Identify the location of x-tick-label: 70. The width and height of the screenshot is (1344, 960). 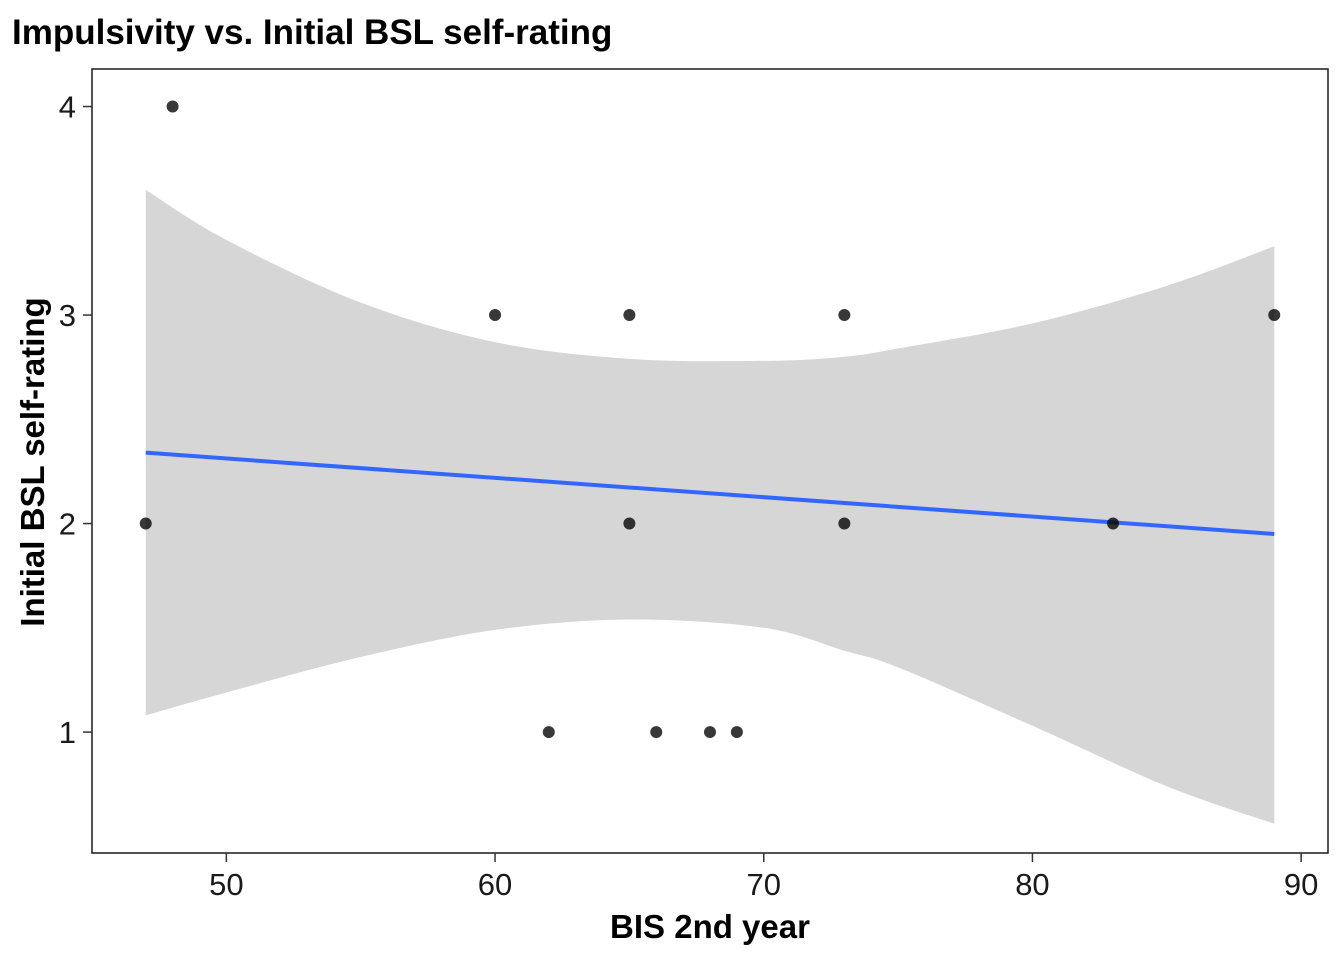
(763, 884).